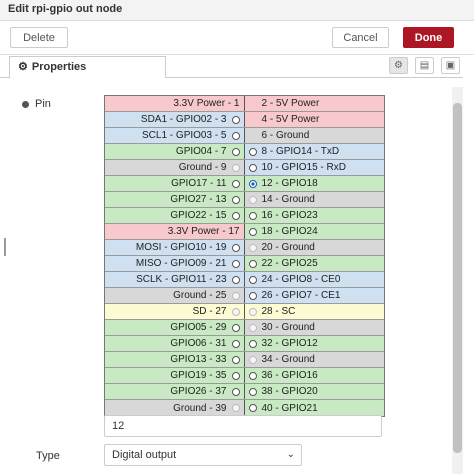  I want to click on divider, so click(237, 54).